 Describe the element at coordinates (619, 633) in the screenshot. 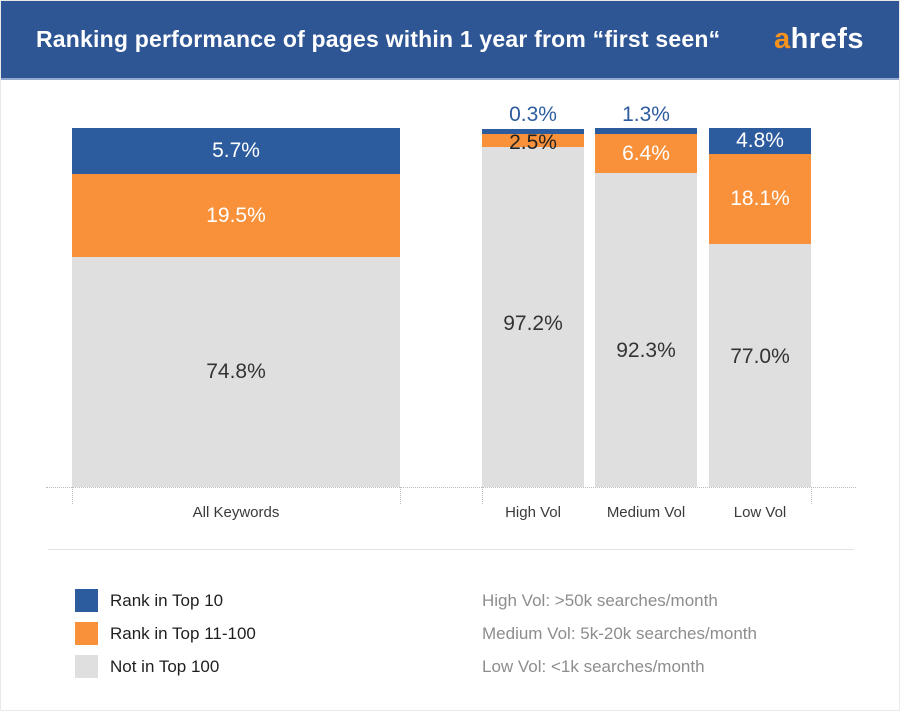

I see `note-medium-vol: Medium Vol: 5k-20k searches/month` at that location.